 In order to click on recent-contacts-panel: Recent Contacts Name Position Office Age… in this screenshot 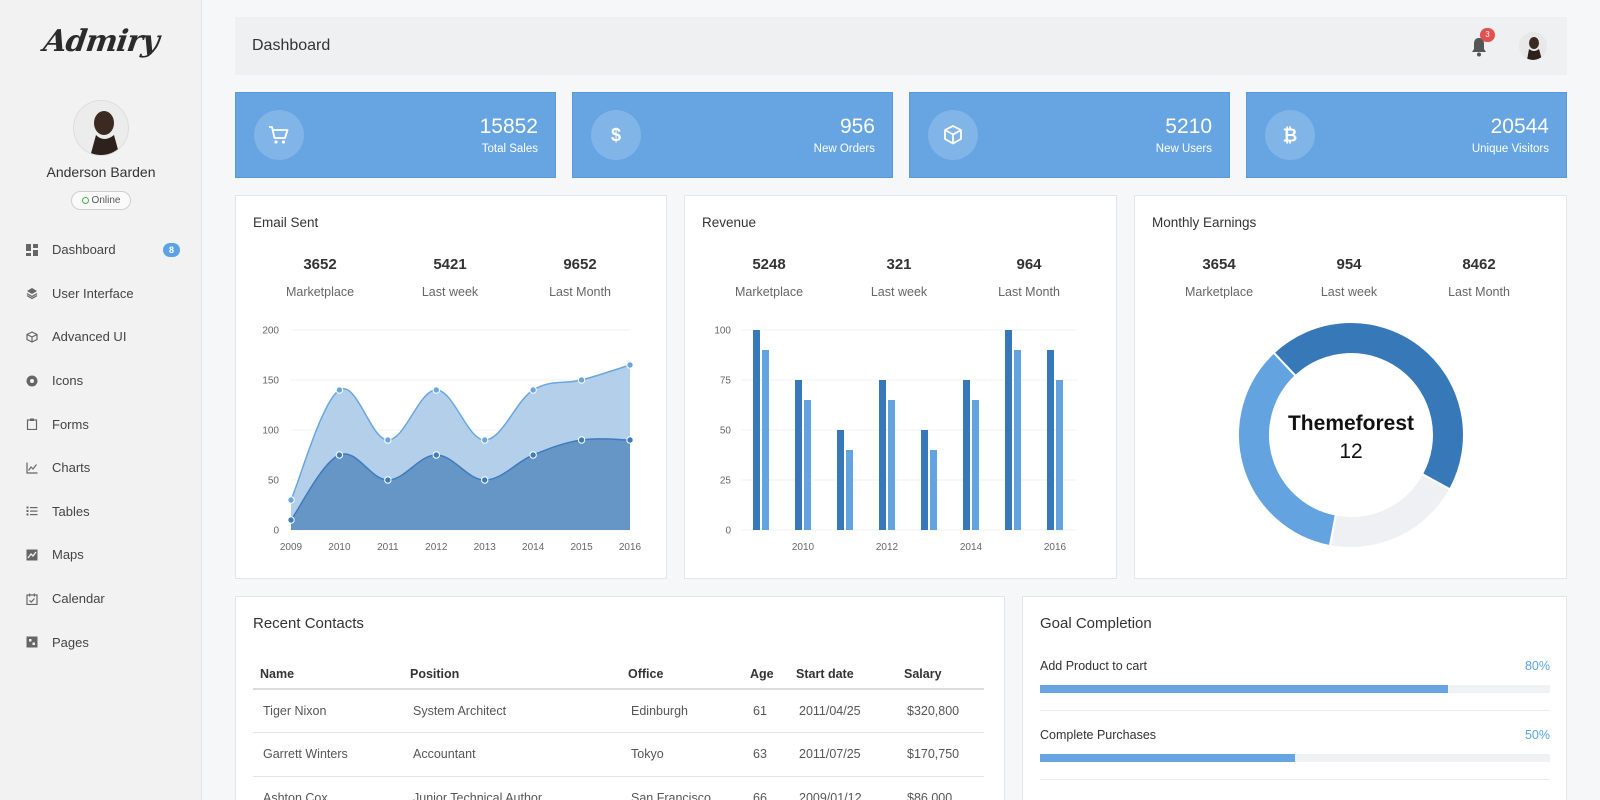, I will do `click(620, 698)`.